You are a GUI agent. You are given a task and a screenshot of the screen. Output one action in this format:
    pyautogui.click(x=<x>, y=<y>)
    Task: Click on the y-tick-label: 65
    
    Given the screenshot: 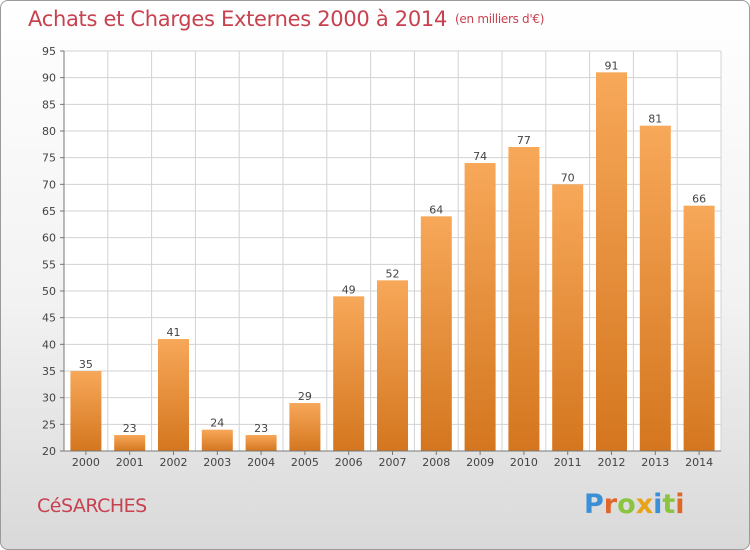 What is the action you would take?
    pyautogui.click(x=49, y=211)
    